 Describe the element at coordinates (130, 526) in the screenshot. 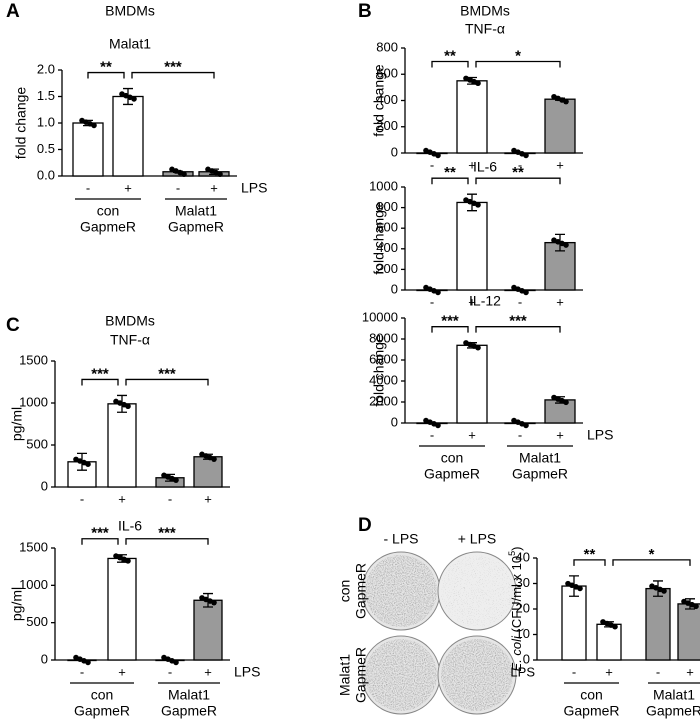

I see `chart-title: IL-6` at that location.